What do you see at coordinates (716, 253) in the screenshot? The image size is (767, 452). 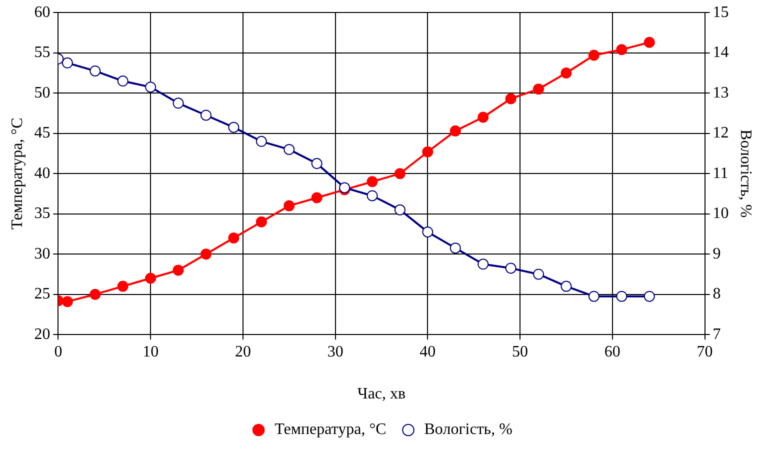 I see `y2-tick-label: 9` at bounding box center [716, 253].